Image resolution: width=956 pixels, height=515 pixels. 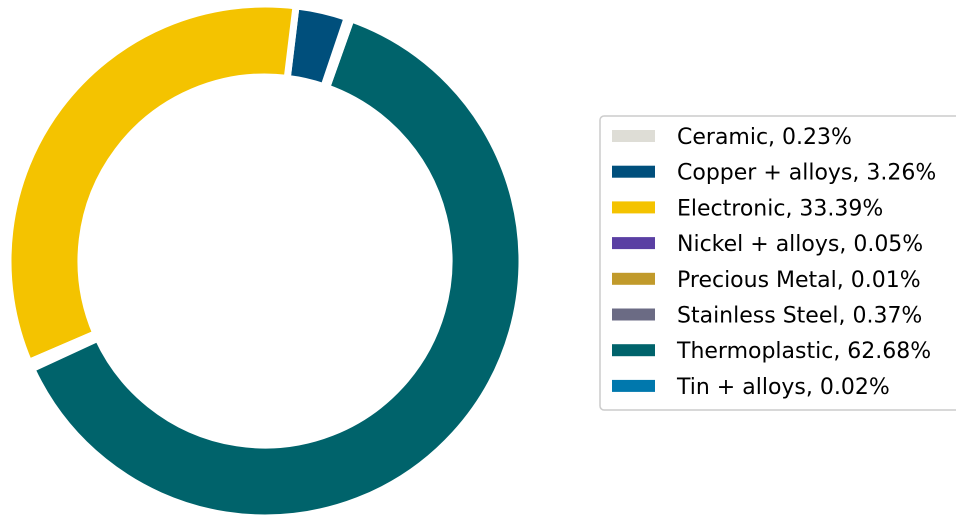 I want to click on legend-label: Thermoplastic, 62.68%, so click(x=803, y=351).